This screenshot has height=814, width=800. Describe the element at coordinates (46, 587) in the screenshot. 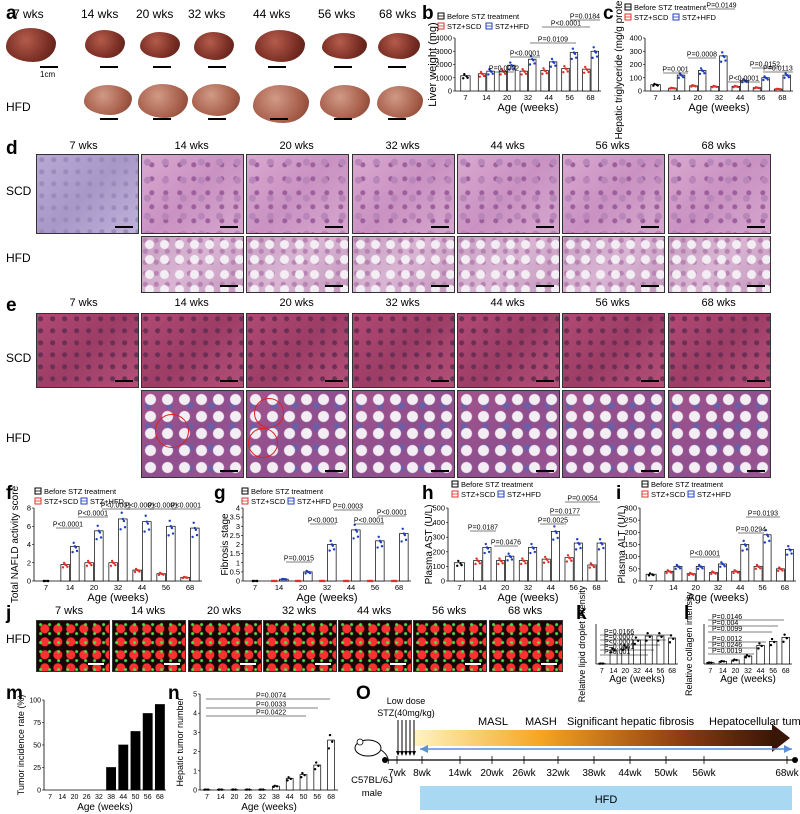

I see `x-tick-label: 7` at that location.